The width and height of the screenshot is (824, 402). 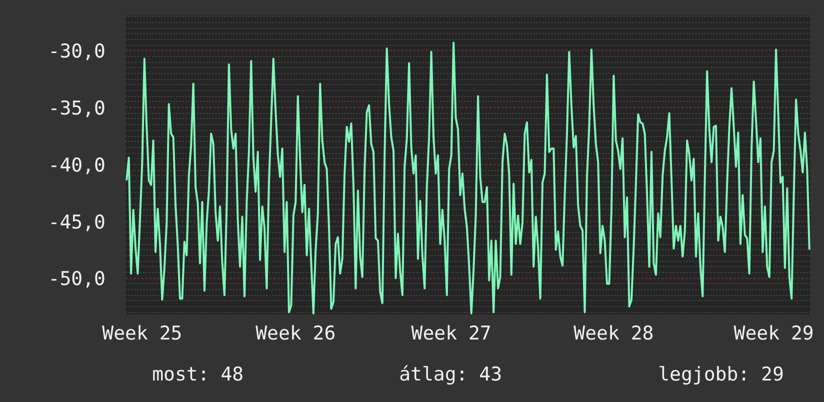 What do you see at coordinates (774, 333) in the screenshot?
I see `x-tick-label: Week 29` at bounding box center [774, 333].